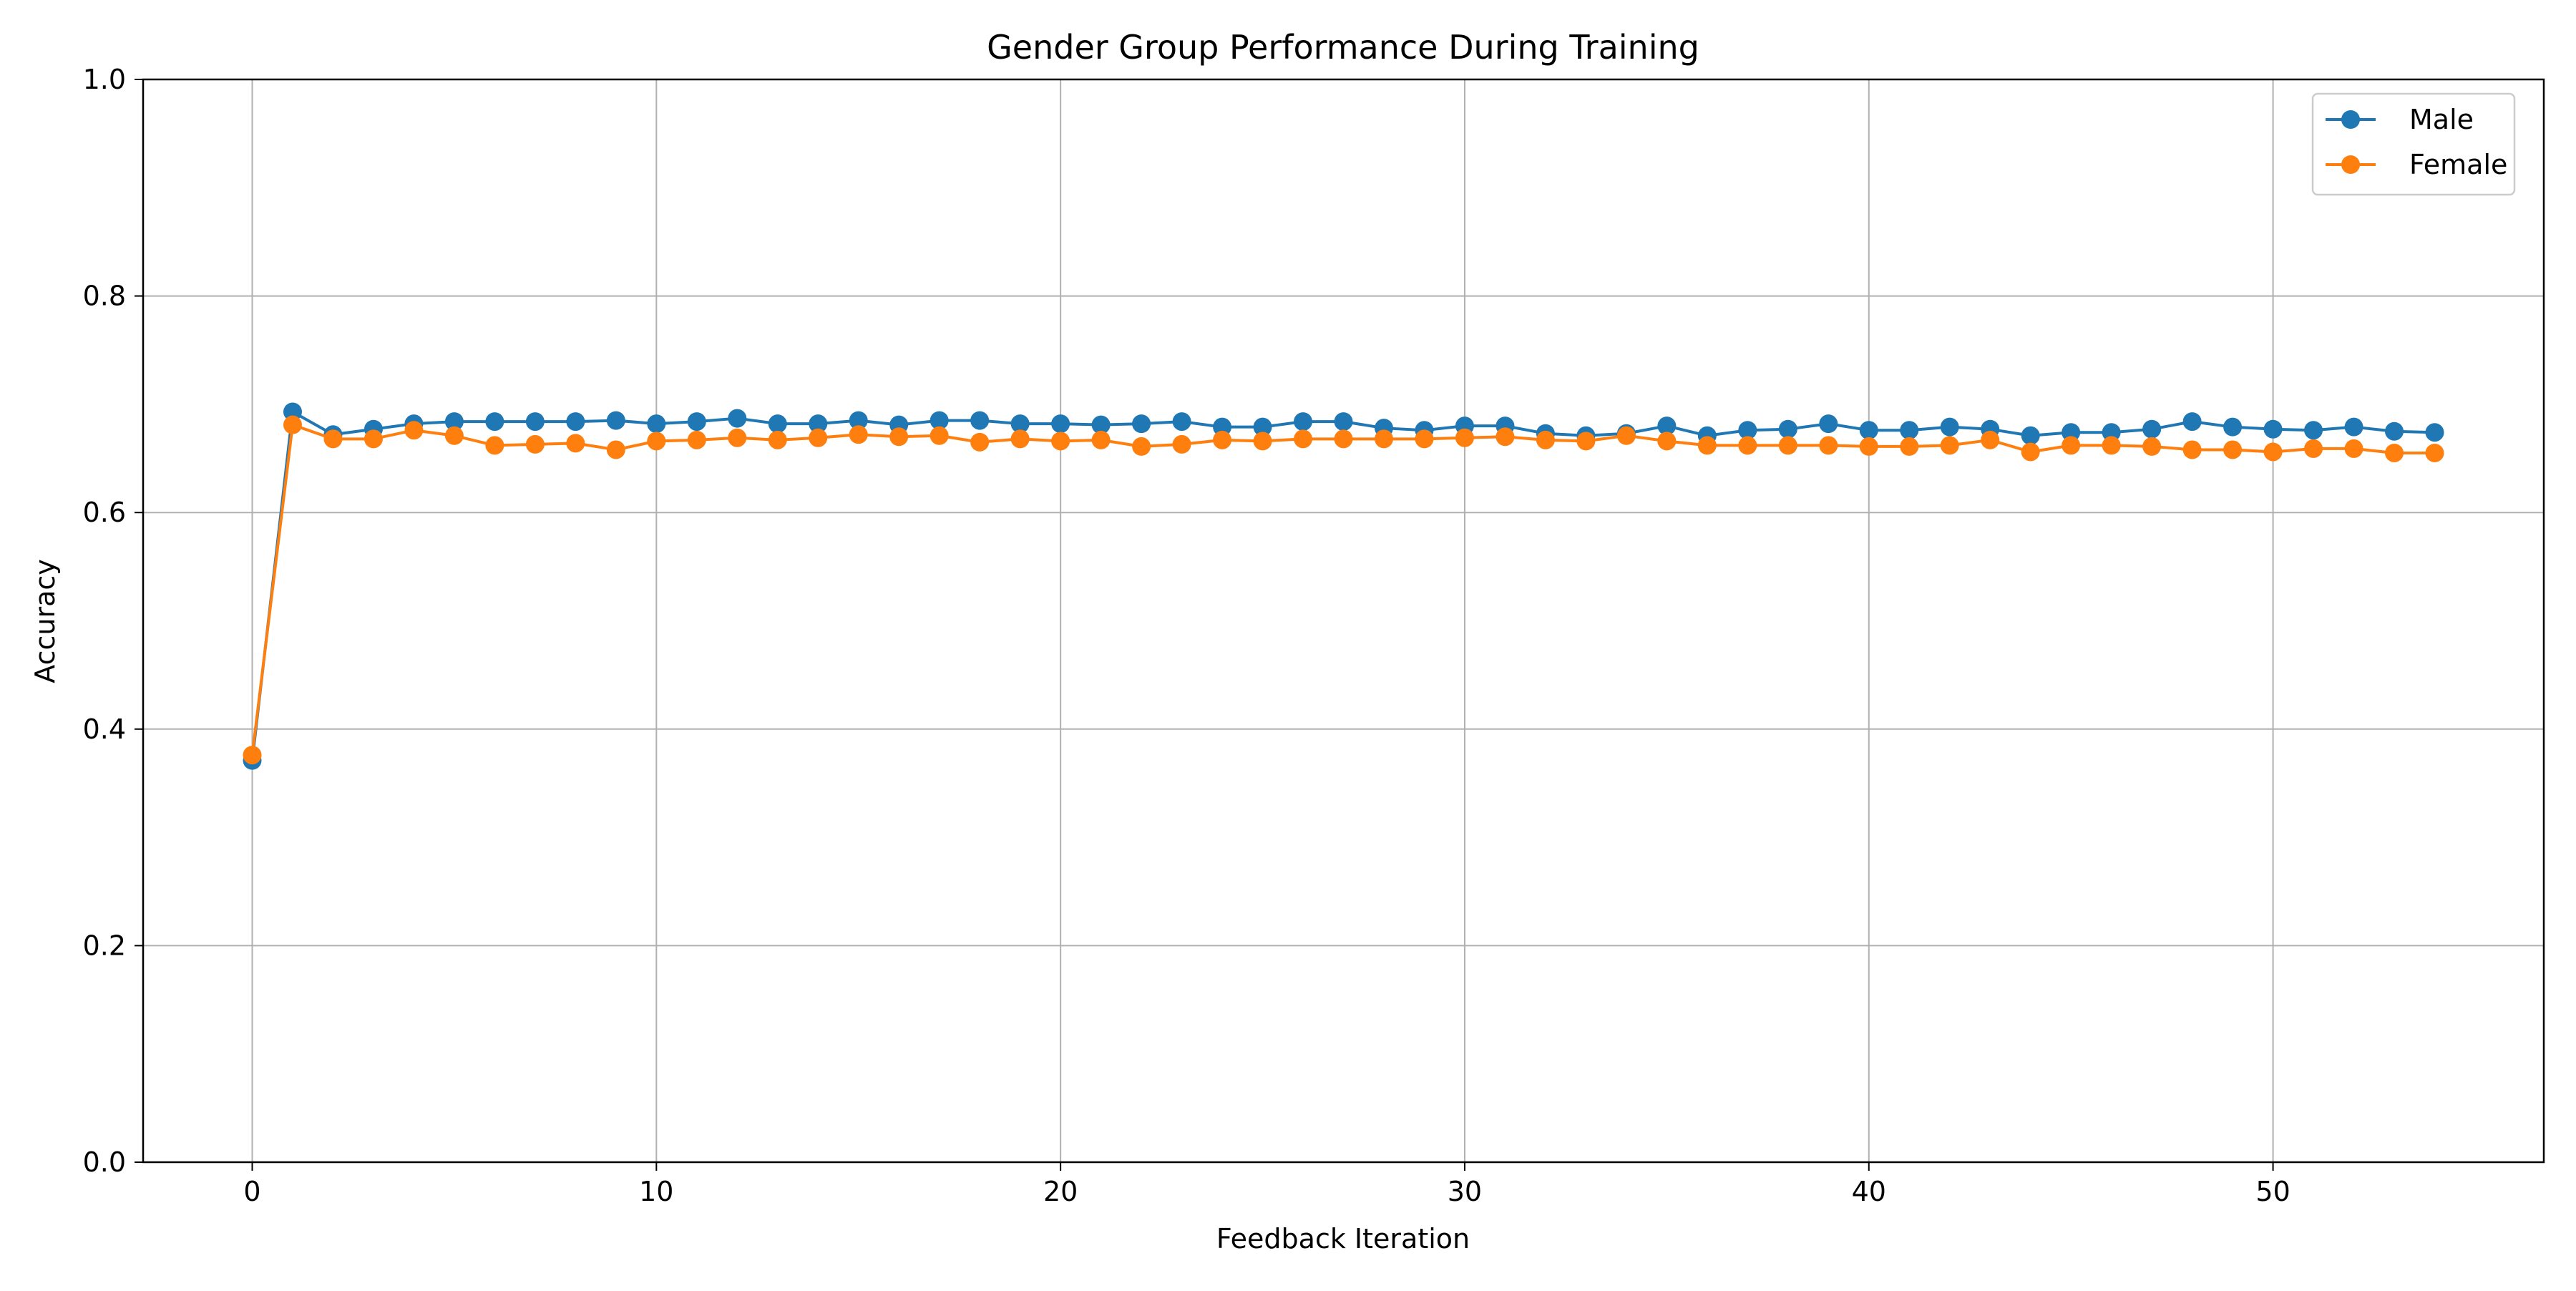 This screenshot has height=1291, width=2576. What do you see at coordinates (1343, 1239) in the screenshot?
I see `x-axis-label: Feedback Iteration` at bounding box center [1343, 1239].